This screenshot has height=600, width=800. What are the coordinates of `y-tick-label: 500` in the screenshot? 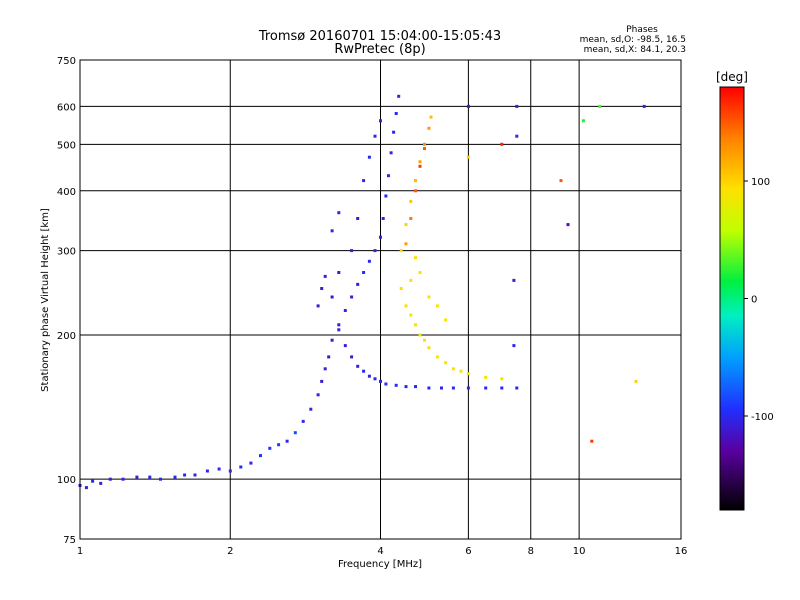 It's located at (66, 145).